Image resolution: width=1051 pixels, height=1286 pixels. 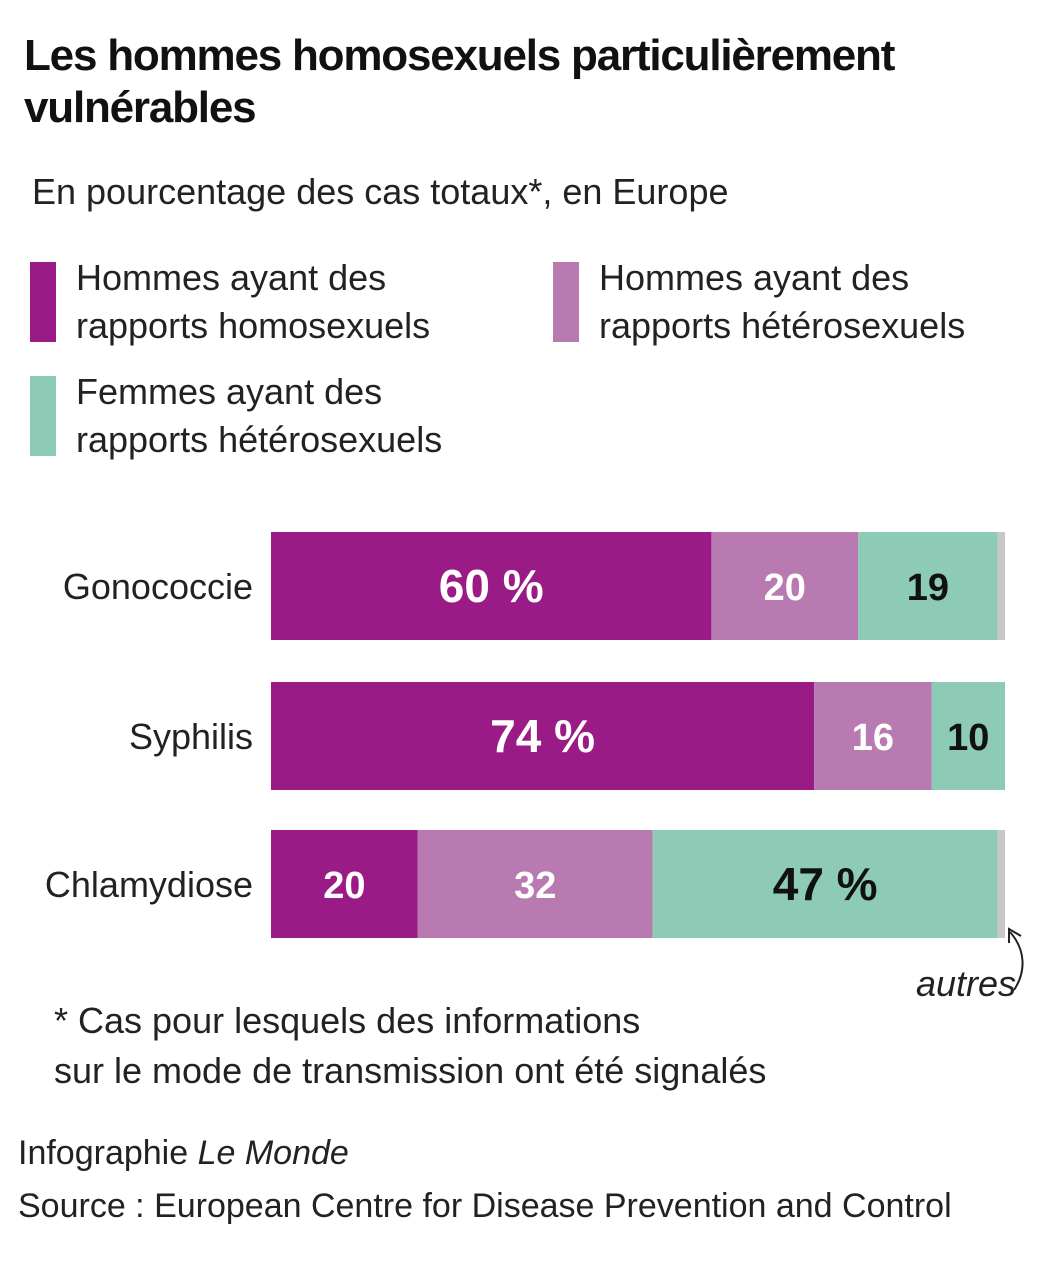 I want to click on data-label-1-0: 74 %, so click(x=542, y=736).